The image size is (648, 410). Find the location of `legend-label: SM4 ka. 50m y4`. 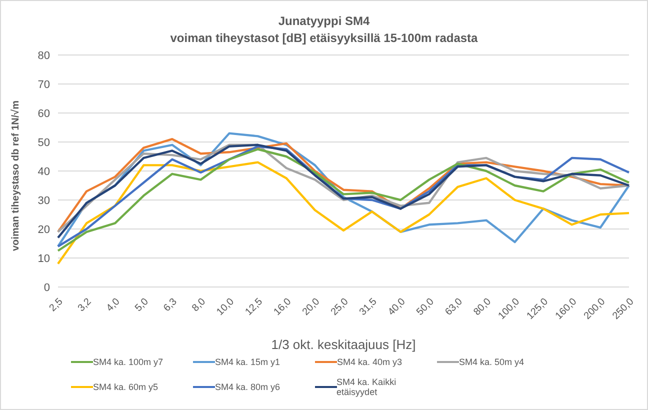

legend-label: SM4 ka. 50m y4 is located at coordinates (491, 362).